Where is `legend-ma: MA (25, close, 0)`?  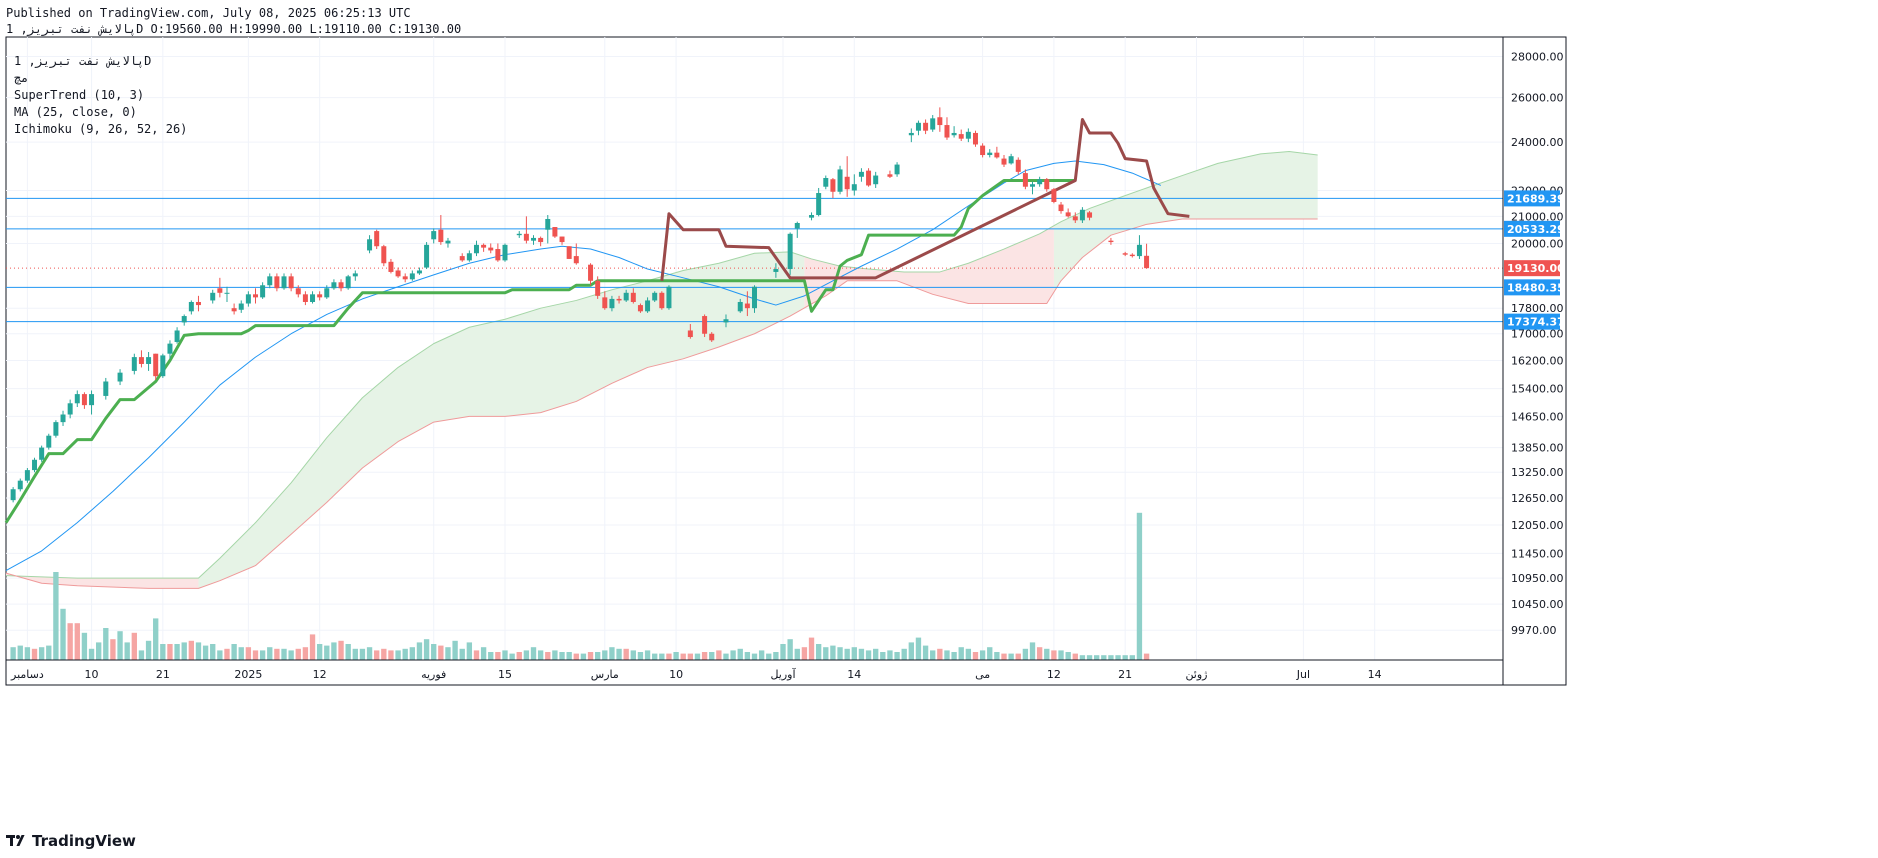 legend-ma: MA (25, close, 0) is located at coordinates (75, 112).